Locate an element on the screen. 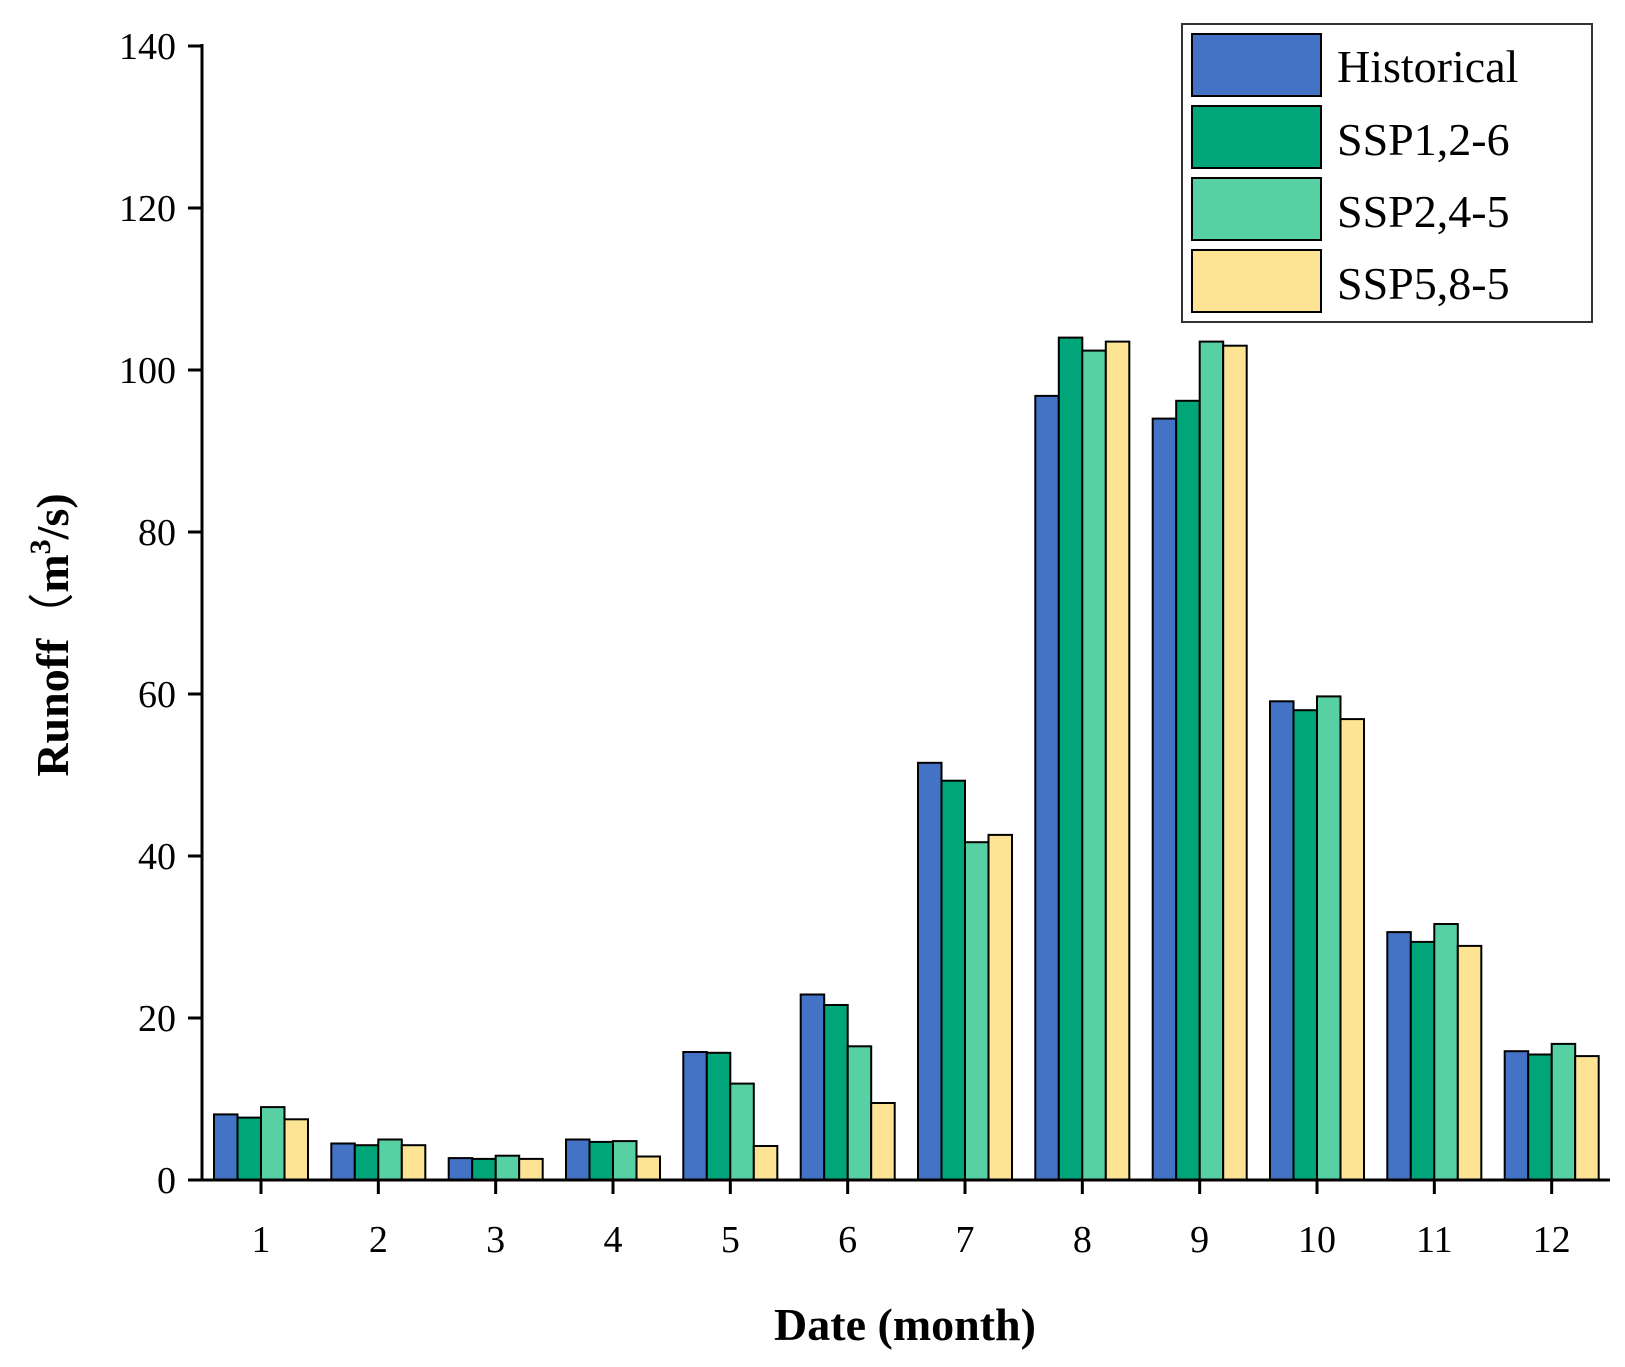 This screenshot has width=1625, height=1367. x-tick-label-11: 11 is located at coordinates (1434, 1240).